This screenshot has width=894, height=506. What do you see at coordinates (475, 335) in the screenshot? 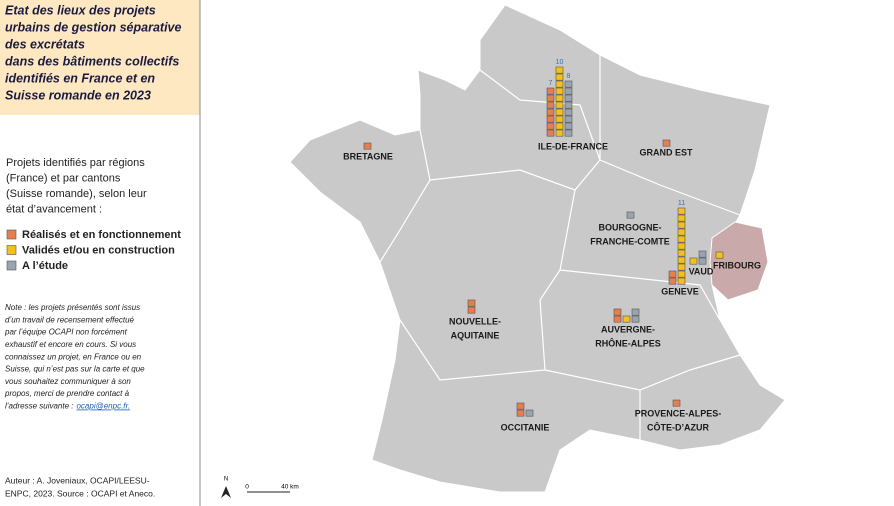
I see `region-label: AQUITAINE` at bounding box center [475, 335].